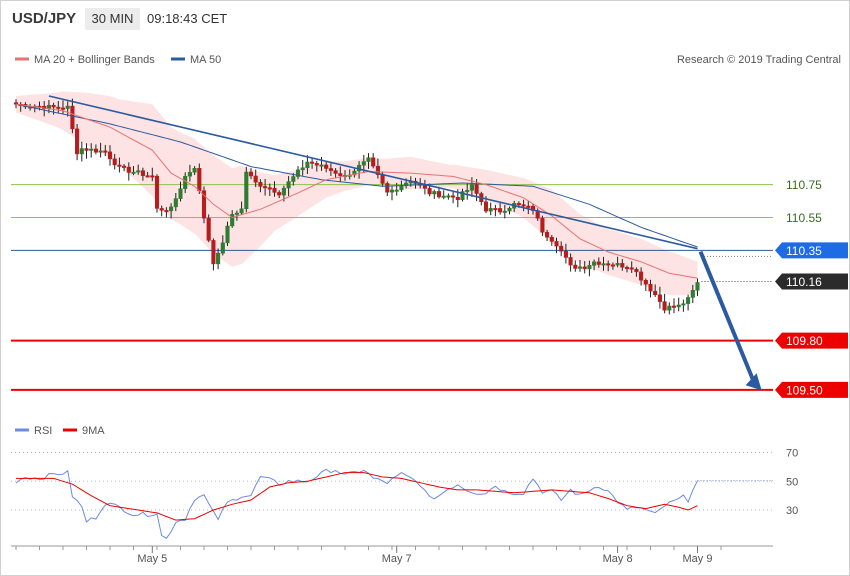 The height and width of the screenshot is (576, 850). I want to click on price-tag-110.16, so click(811, 281).